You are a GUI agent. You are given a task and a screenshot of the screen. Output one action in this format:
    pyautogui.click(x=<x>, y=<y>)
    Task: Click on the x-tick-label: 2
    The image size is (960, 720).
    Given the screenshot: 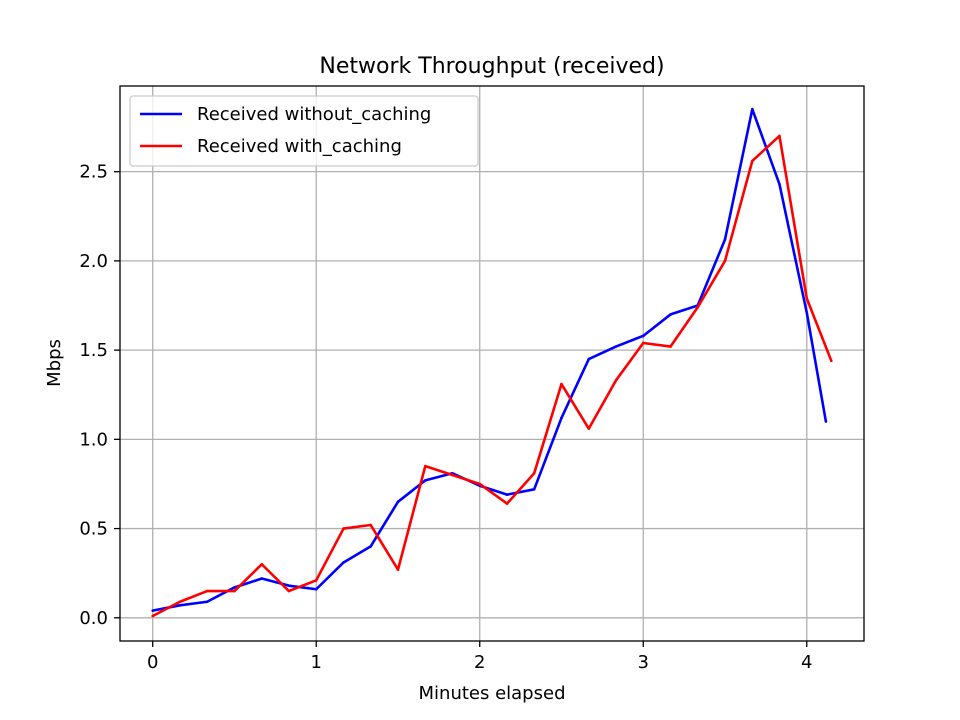 What is the action you would take?
    pyautogui.click(x=479, y=662)
    